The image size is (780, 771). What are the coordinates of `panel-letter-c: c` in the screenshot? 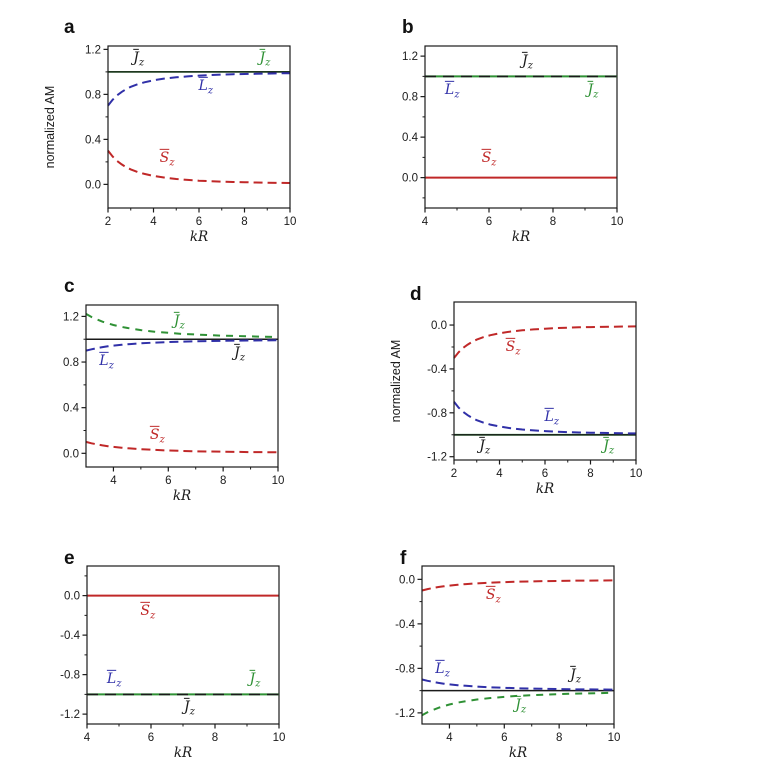 It's located at (69, 286).